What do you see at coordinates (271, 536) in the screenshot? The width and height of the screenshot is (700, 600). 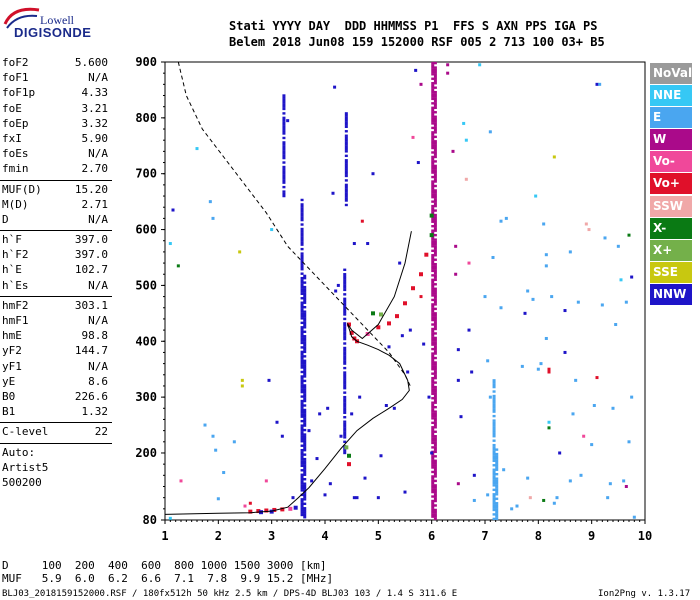 I see `x-tick-label: 3` at bounding box center [271, 536].